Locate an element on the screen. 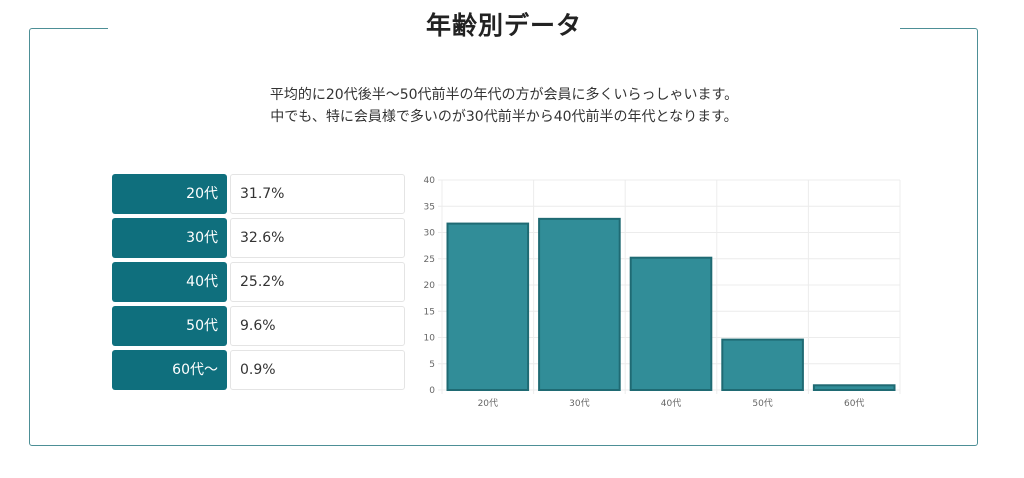  age-percentage: 25.2% is located at coordinates (317, 282).